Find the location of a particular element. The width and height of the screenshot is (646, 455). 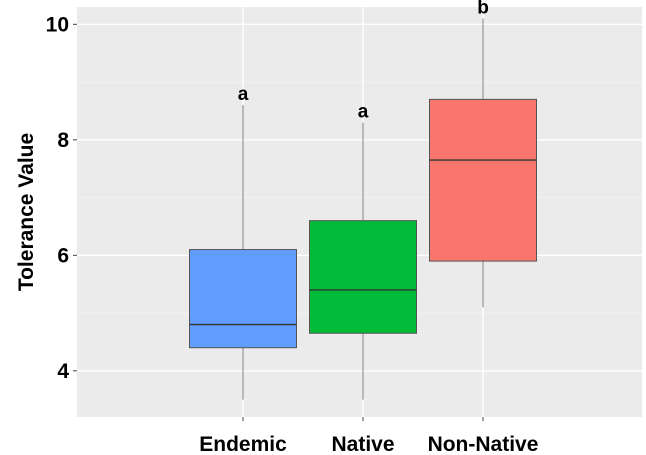

box-native: a is located at coordinates (363, 250).